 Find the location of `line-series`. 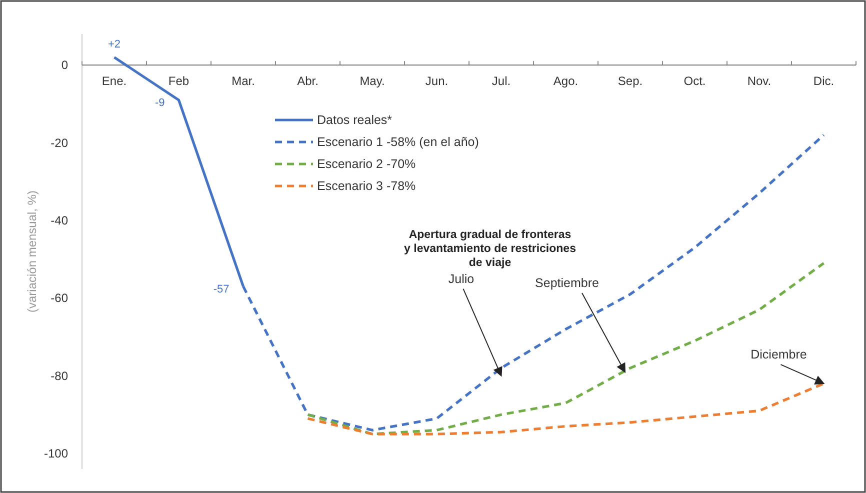

line-series is located at coordinates (566, 409).